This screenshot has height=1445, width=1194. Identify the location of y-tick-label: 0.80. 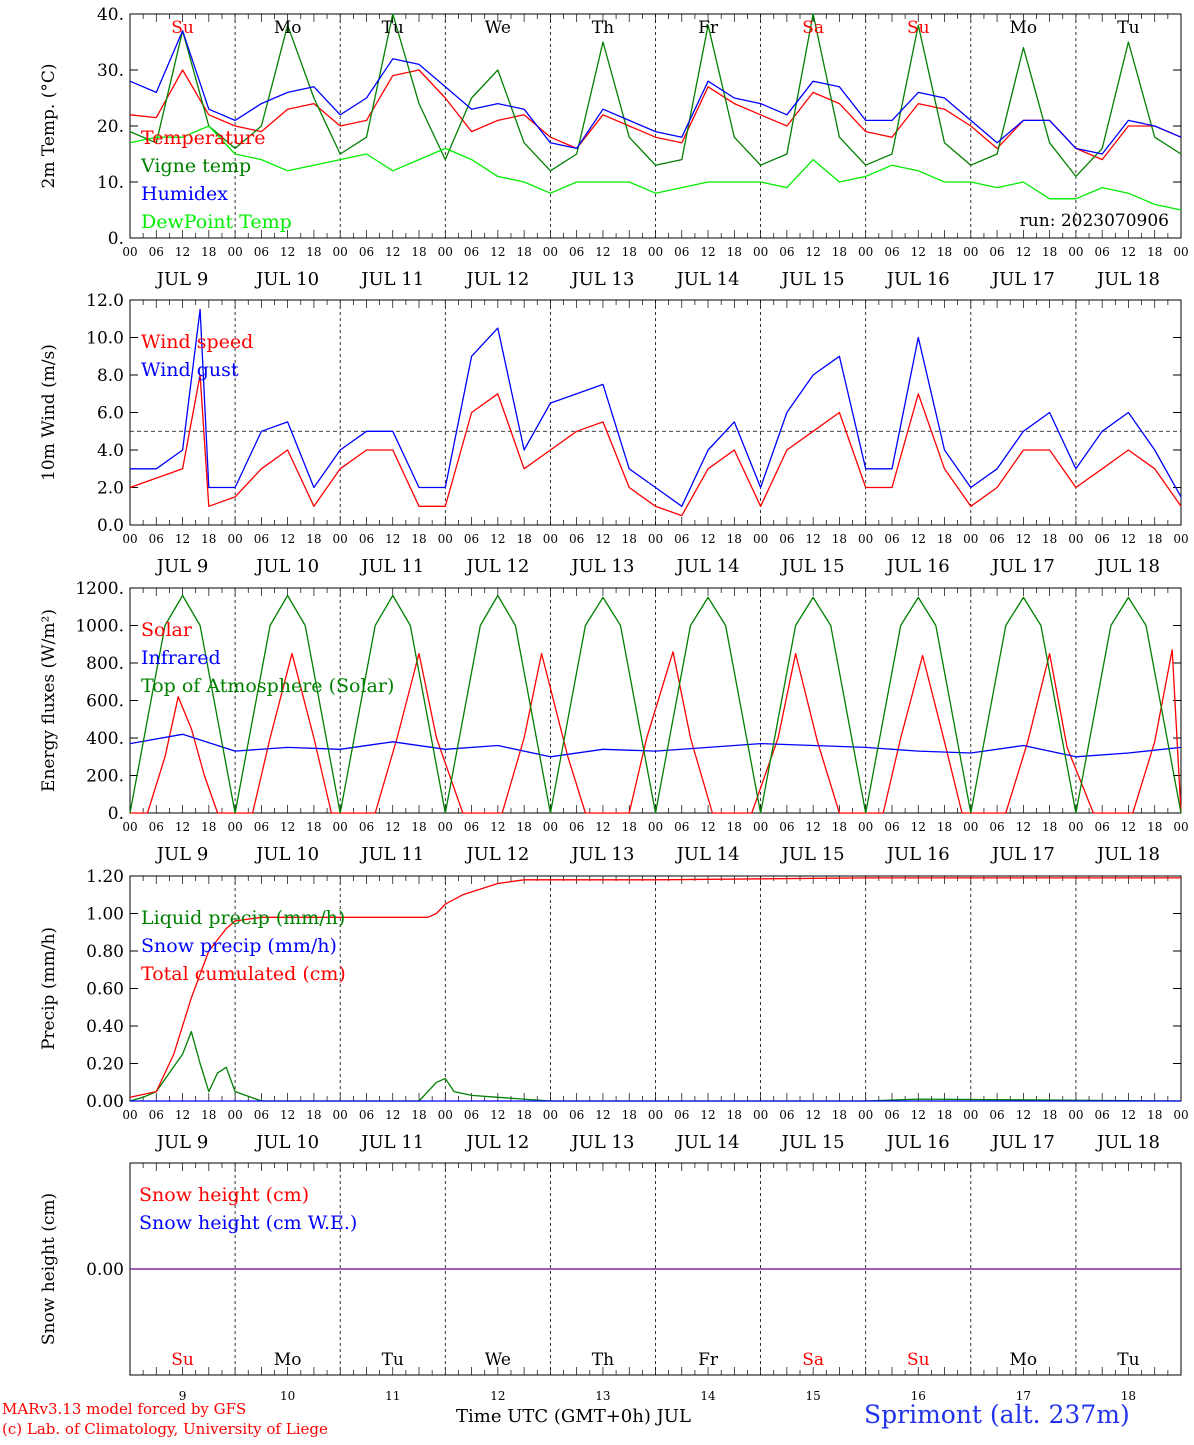
(105, 952).